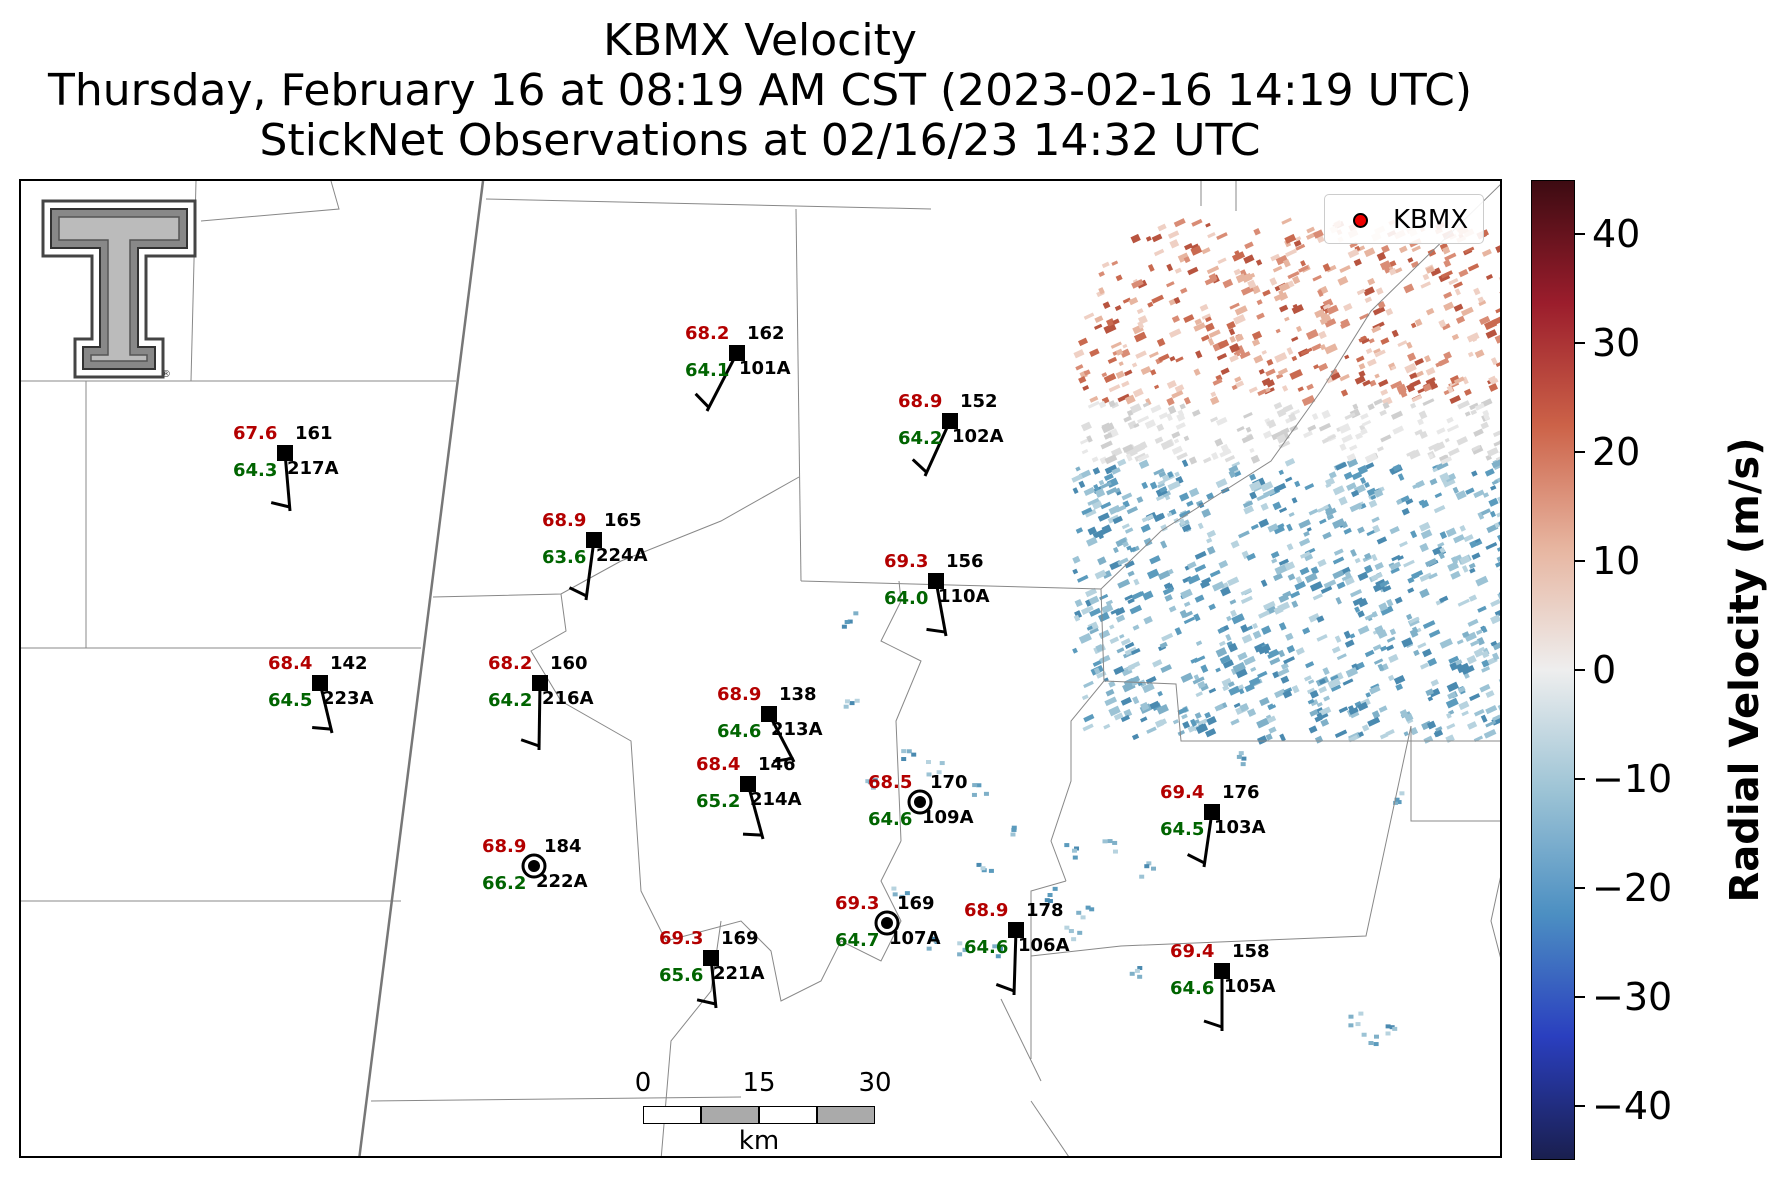 This screenshot has width=1773, height=1177. Describe the element at coordinates (1632, 778) in the screenshot. I see `colorbar-tick-label: −10` at that location.